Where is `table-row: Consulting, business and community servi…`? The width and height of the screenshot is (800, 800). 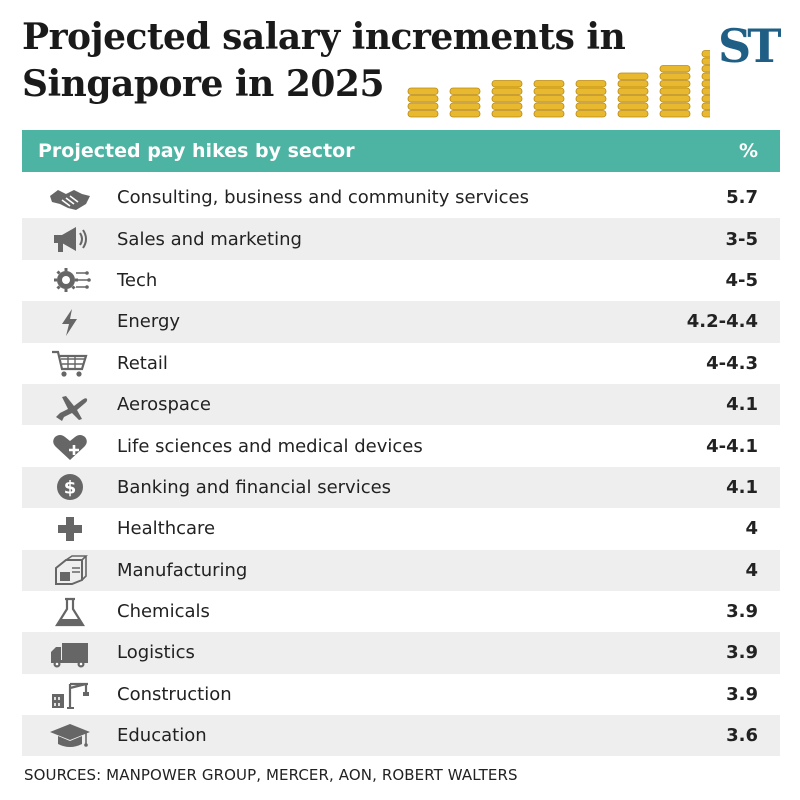
table-row: Consulting, business and community servi… is located at coordinates (401, 197).